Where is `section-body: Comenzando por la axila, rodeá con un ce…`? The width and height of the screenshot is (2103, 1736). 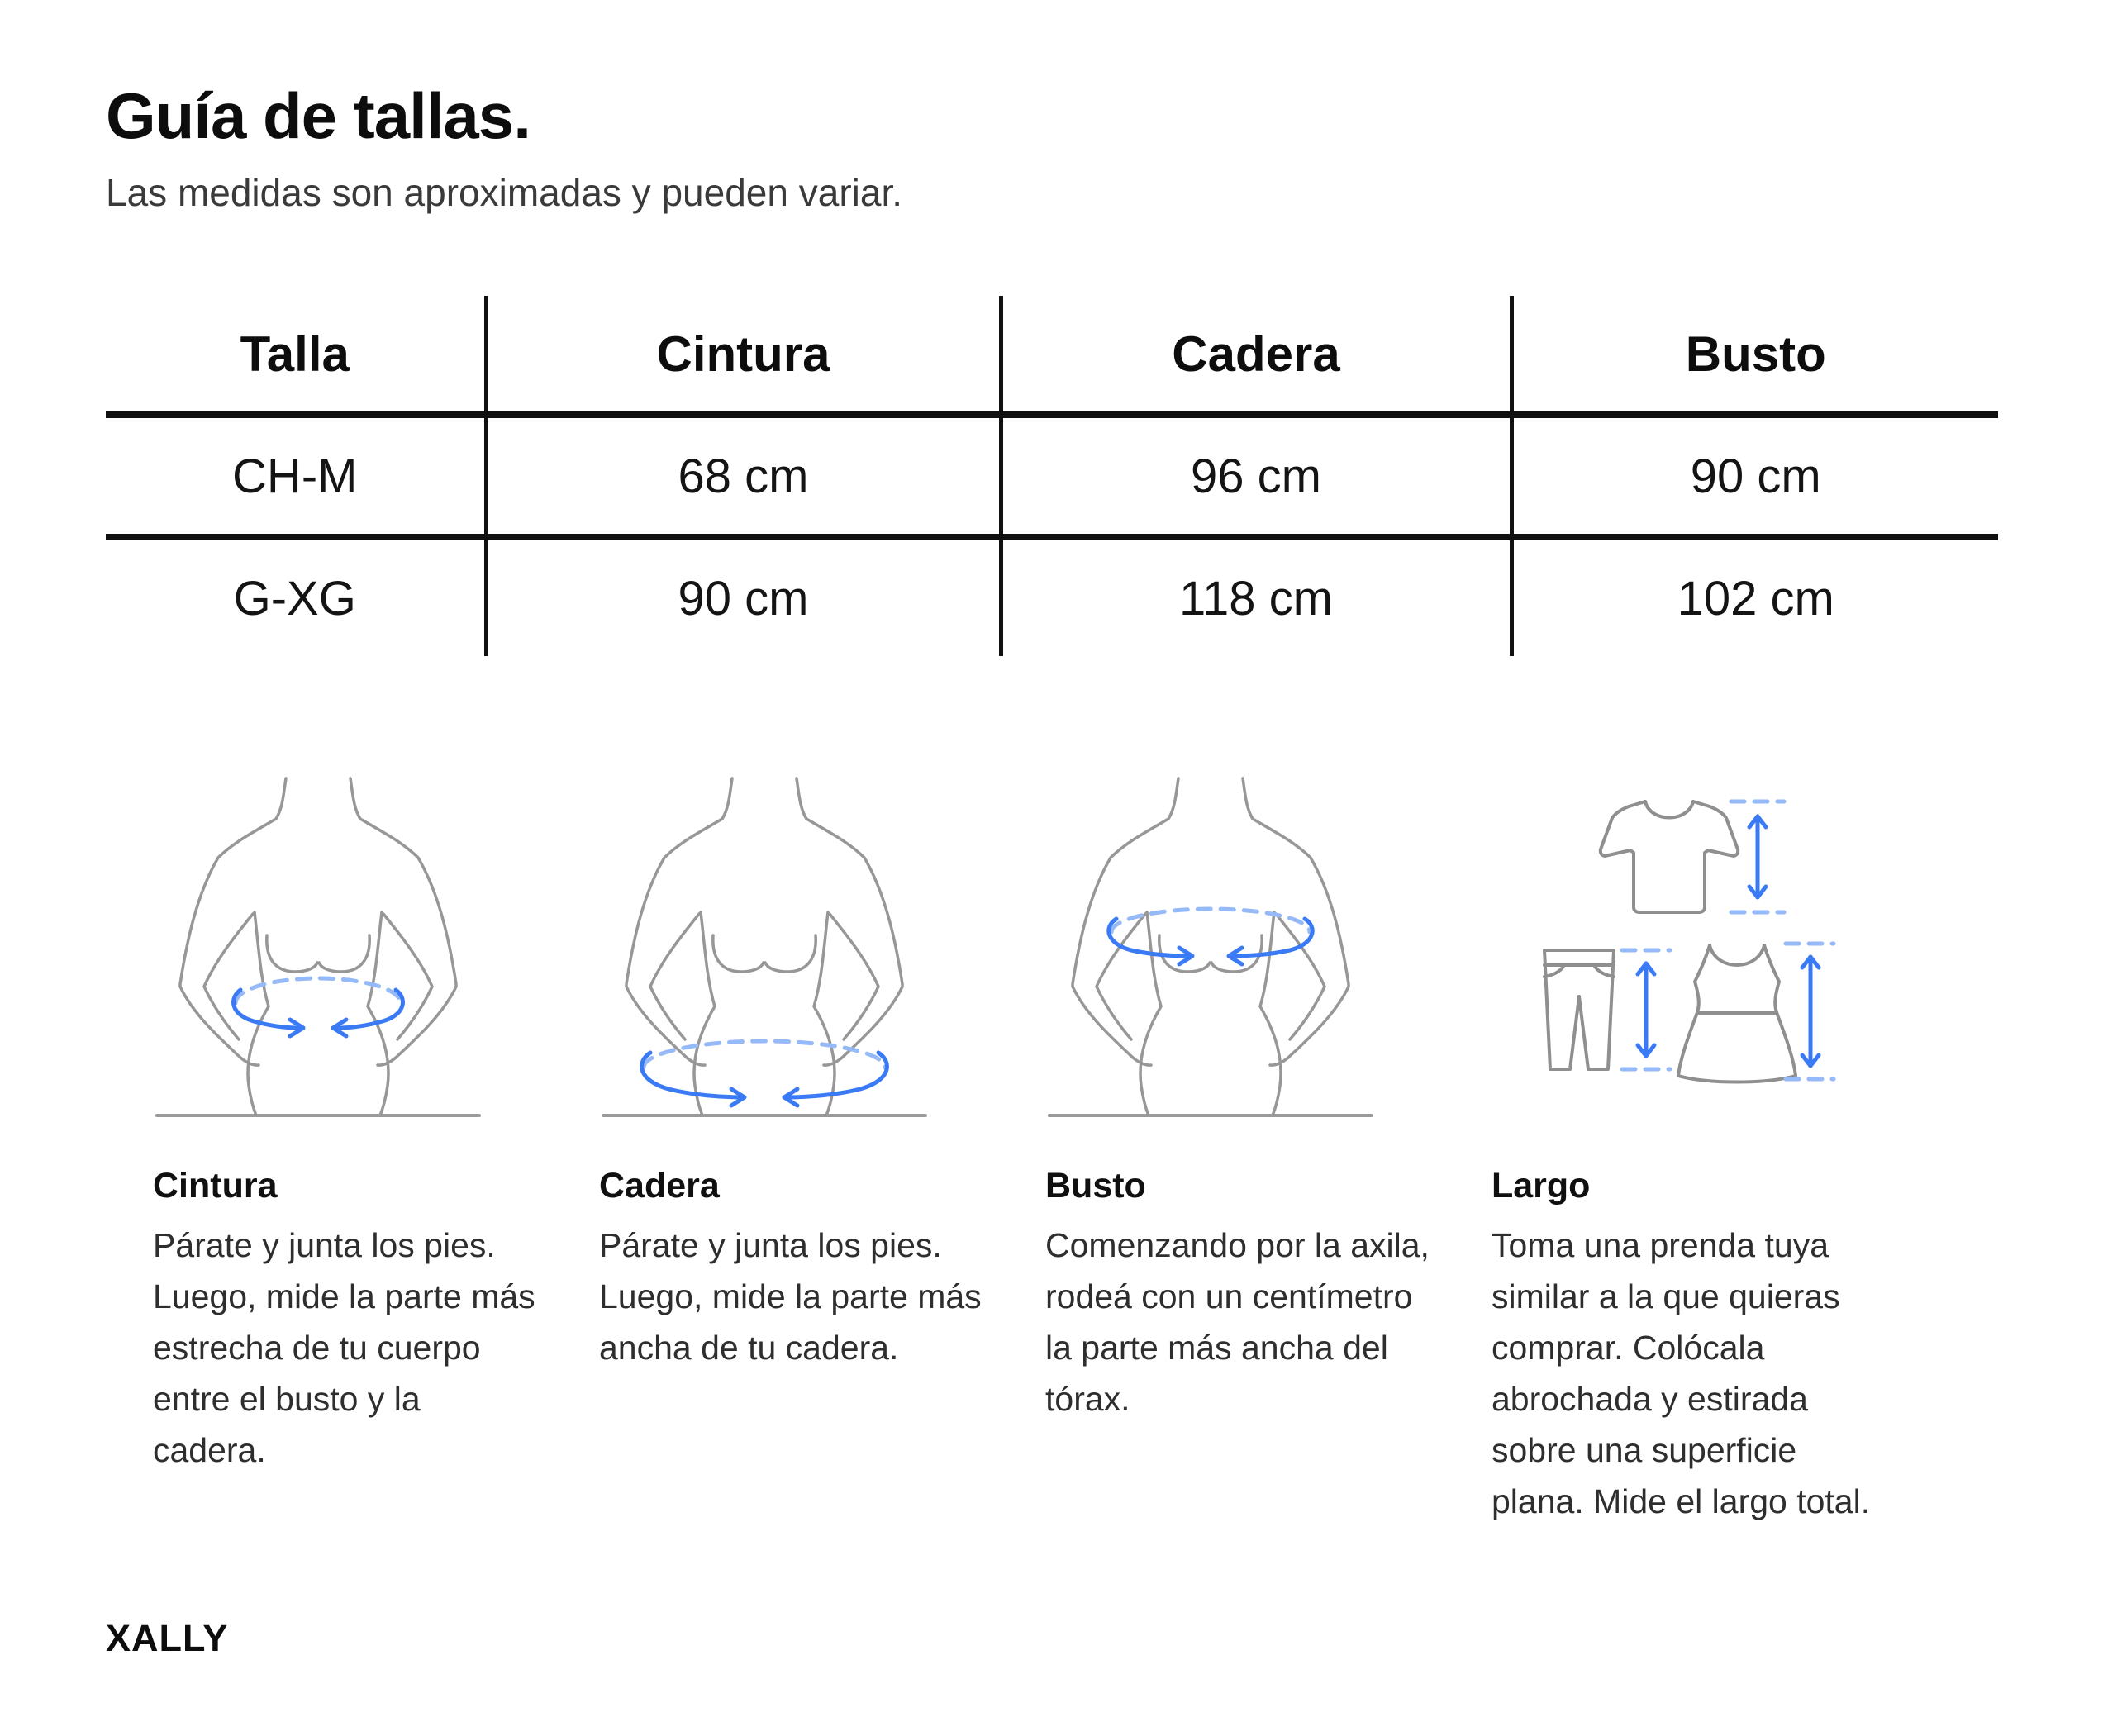
section-body: Comenzando por la axila, rodeá con un ce… is located at coordinates (1237, 1322).